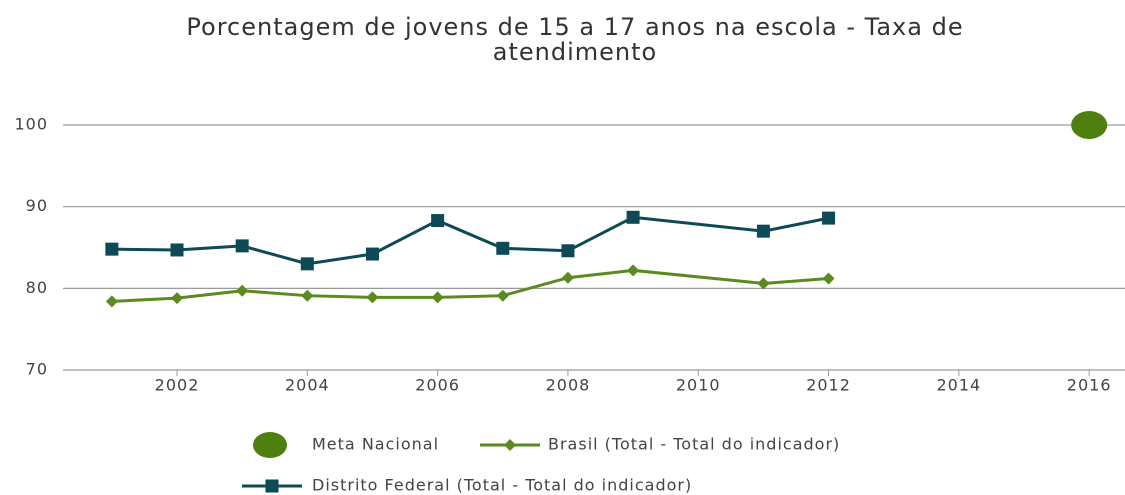  Describe the element at coordinates (828, 385) in the screenshot. I see `x-tick-label: 2012` at that location.